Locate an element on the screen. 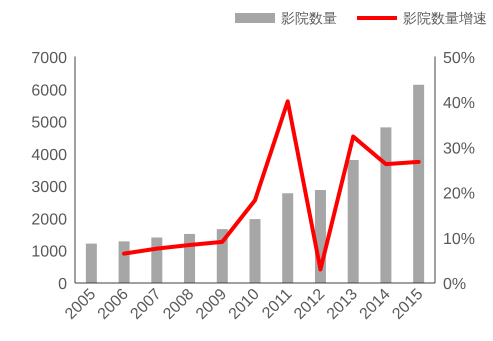 The image size is (493, 341). y2-tick-label: 0% is located at coordinates (454, 284).